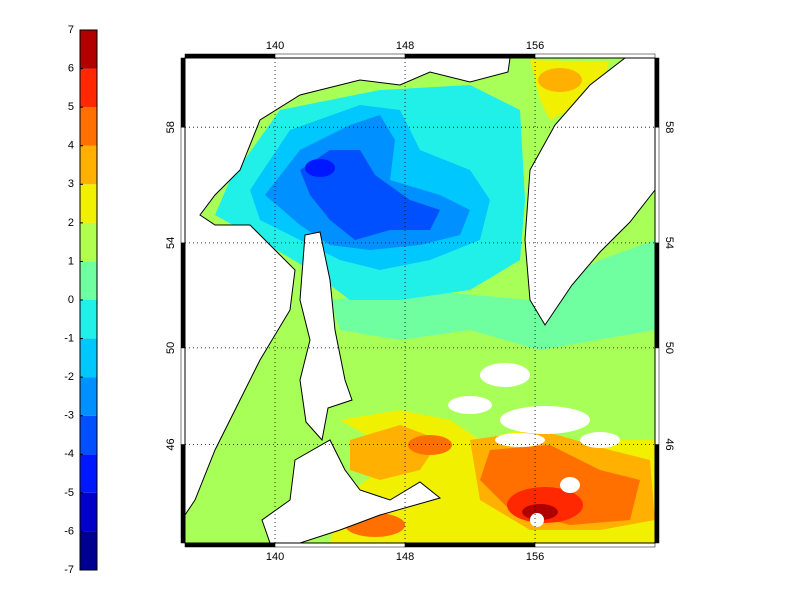 The image size is (800, 600). What do you see at coordinates (71, 146) in the screenshot?
I see `colorbar-tick-label: 4` at bounding box center [71, 146].